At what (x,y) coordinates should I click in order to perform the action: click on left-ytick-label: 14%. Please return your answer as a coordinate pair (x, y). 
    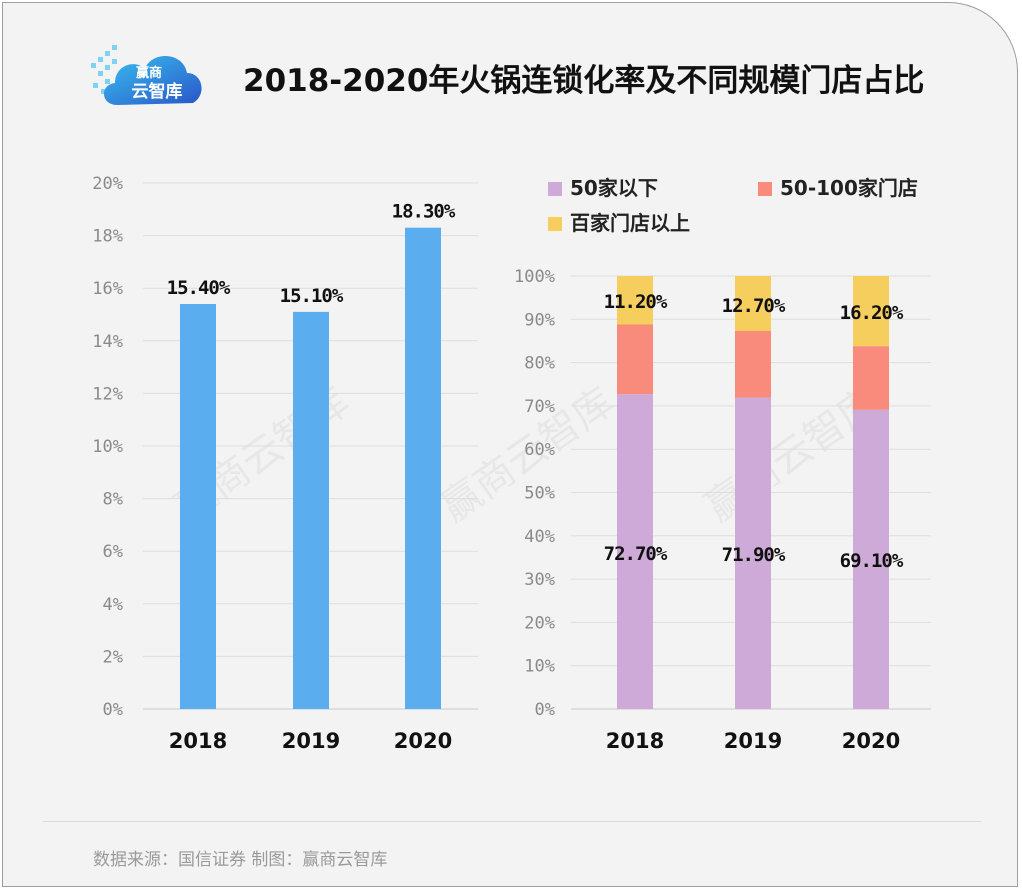
    Looking at the image, I should click on (107, 342).